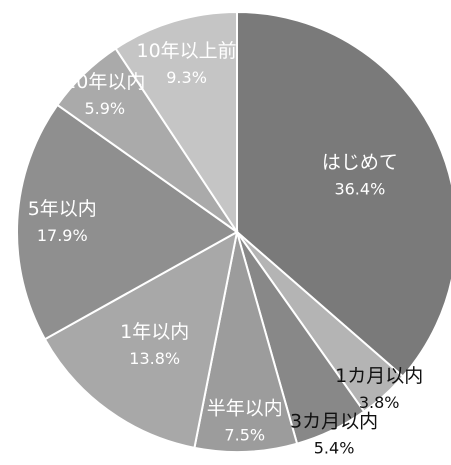 This screenshot has height=465, width=451. I want to click on pie-slice-label: 1カ月以内, so click(379, 376).